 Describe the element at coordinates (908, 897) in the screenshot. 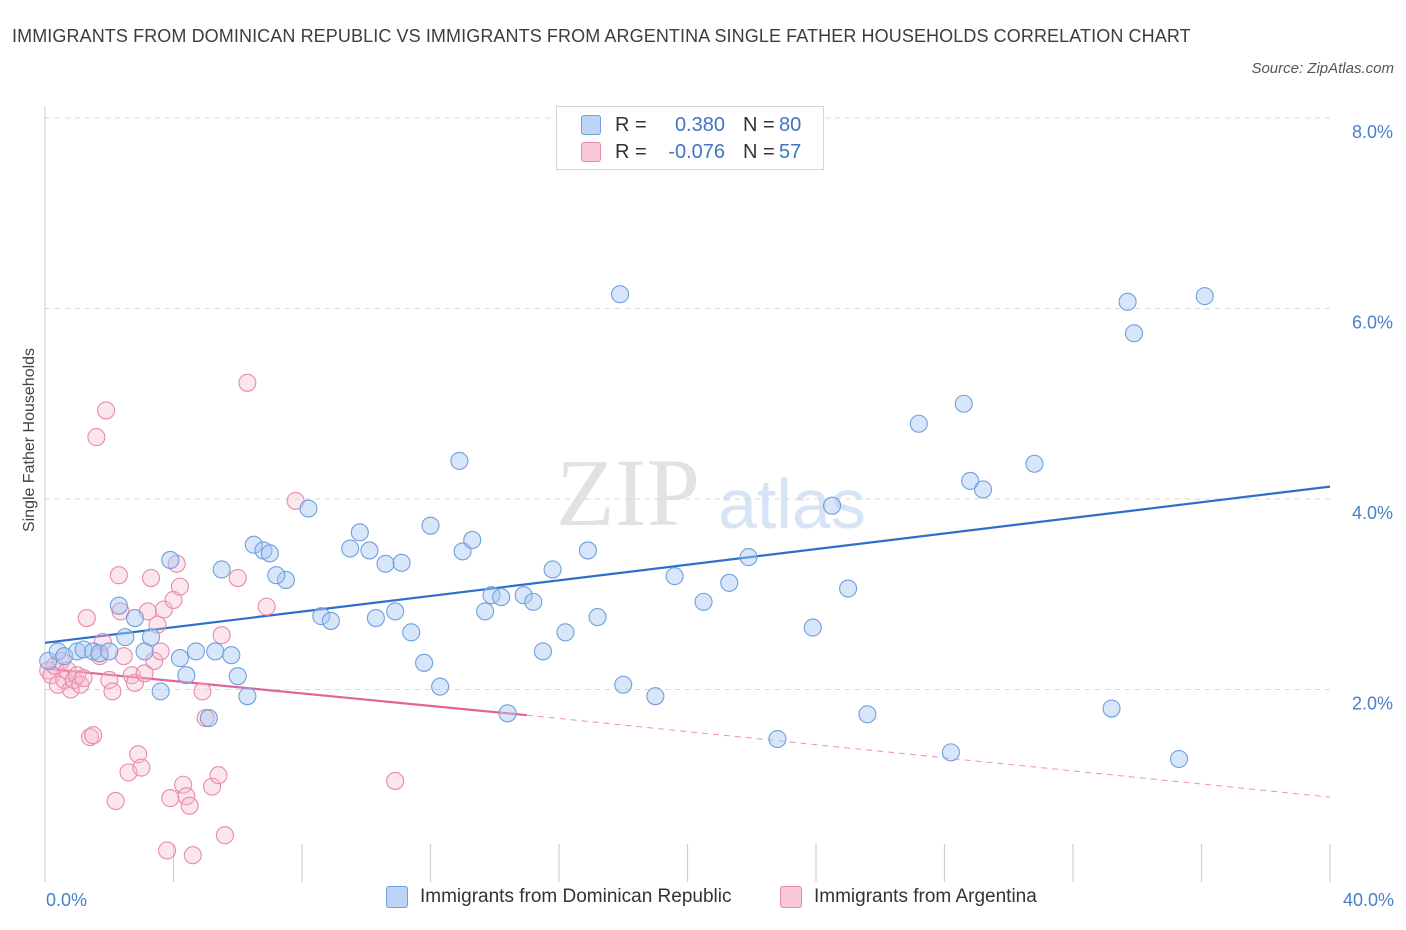

I see `legend-item-argentina: Immigrants from Argentina` at that location.